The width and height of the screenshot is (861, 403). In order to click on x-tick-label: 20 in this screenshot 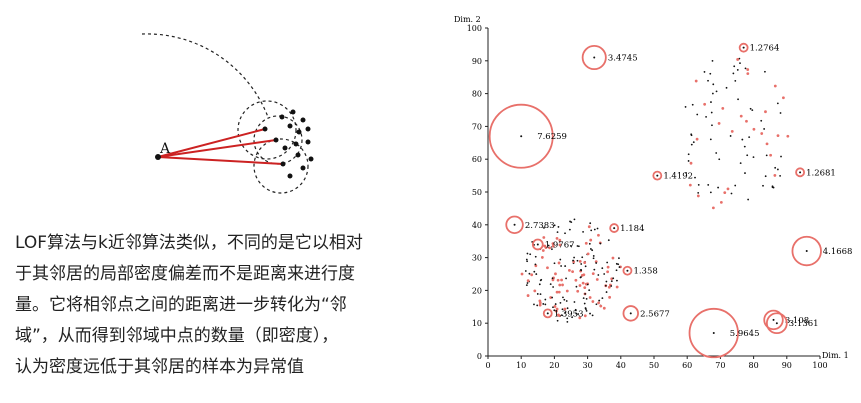, I will do `click(554, 365)`.